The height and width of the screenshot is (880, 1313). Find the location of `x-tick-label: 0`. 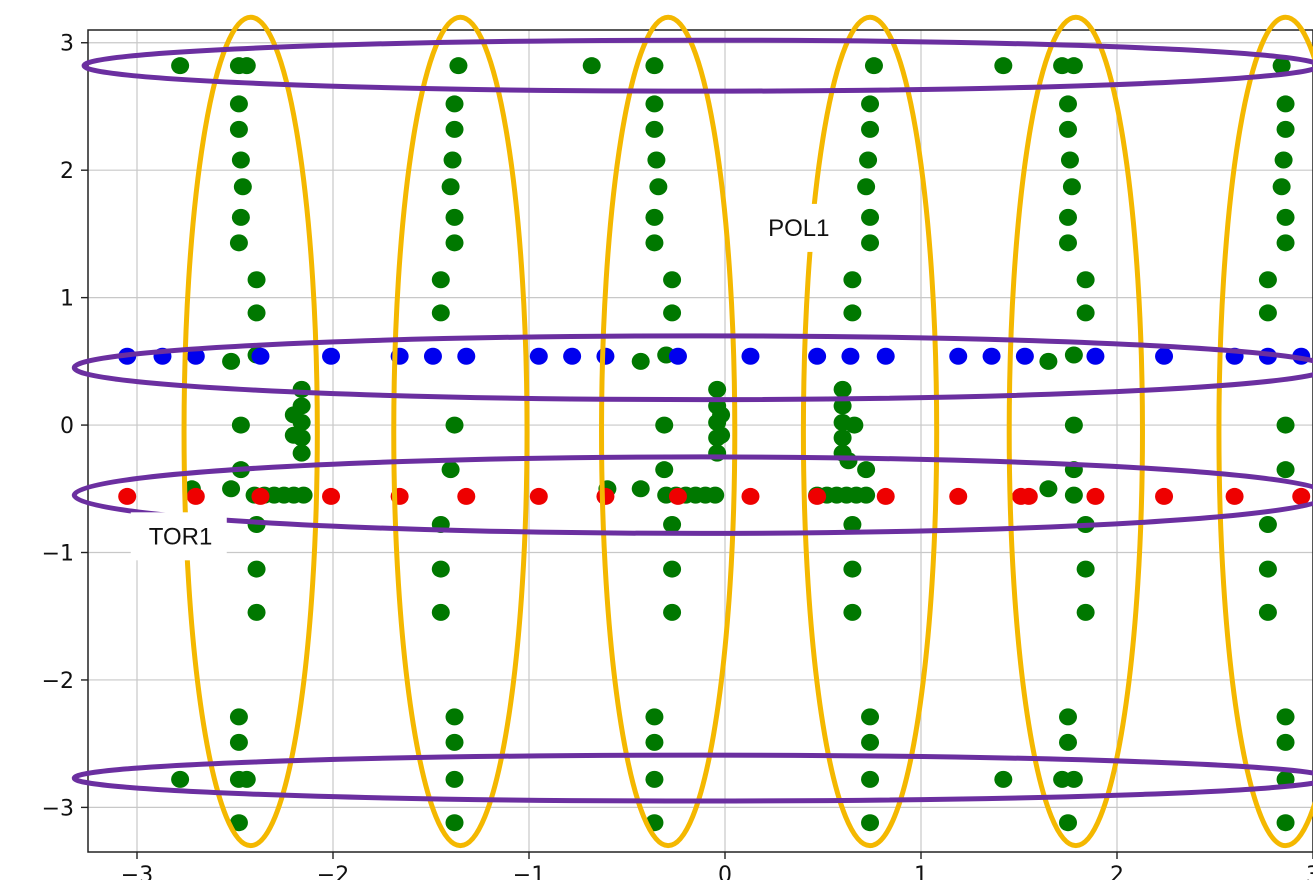

x-tick-label: 0 is located at coordinates (725, 871).